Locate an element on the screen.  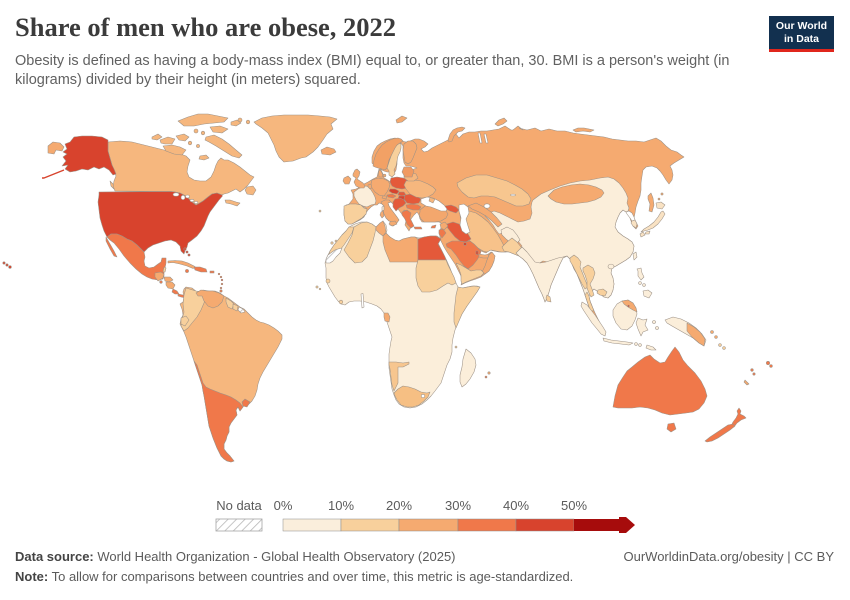
svg-text: 30% is located at coordinates (458, 505).